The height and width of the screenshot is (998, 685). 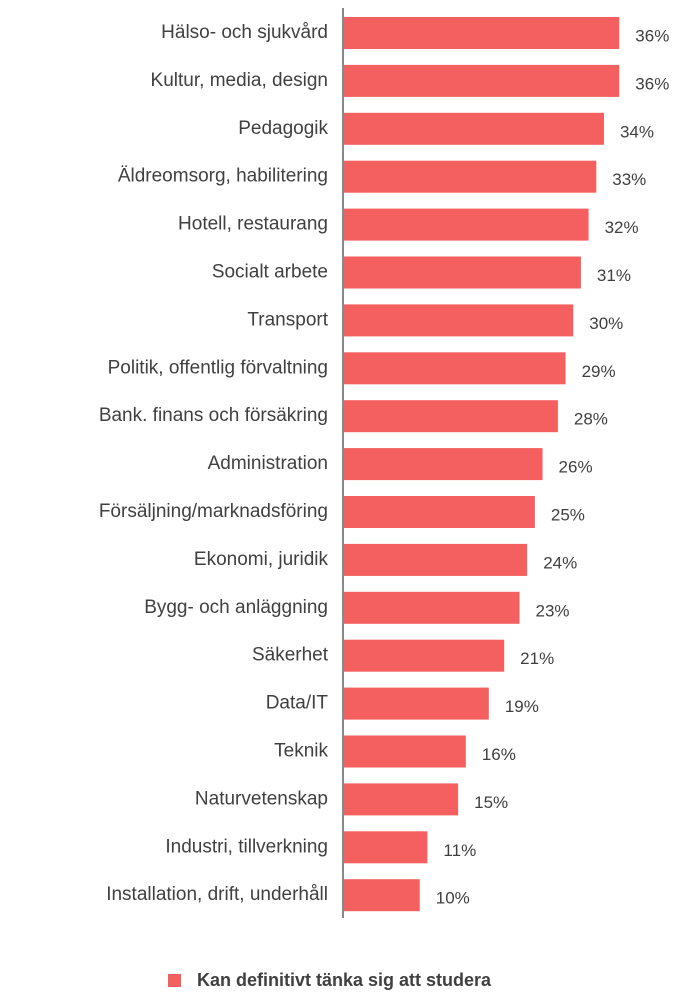 What do you see at coordinates (622, 227) in the screenshot?
I see `value-label: 32%` at bounding box center [622, 227].